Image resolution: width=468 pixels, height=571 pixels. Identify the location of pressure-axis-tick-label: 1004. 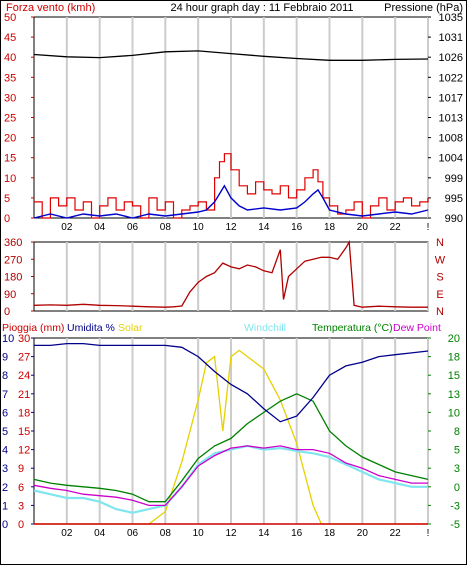
(451, 159).